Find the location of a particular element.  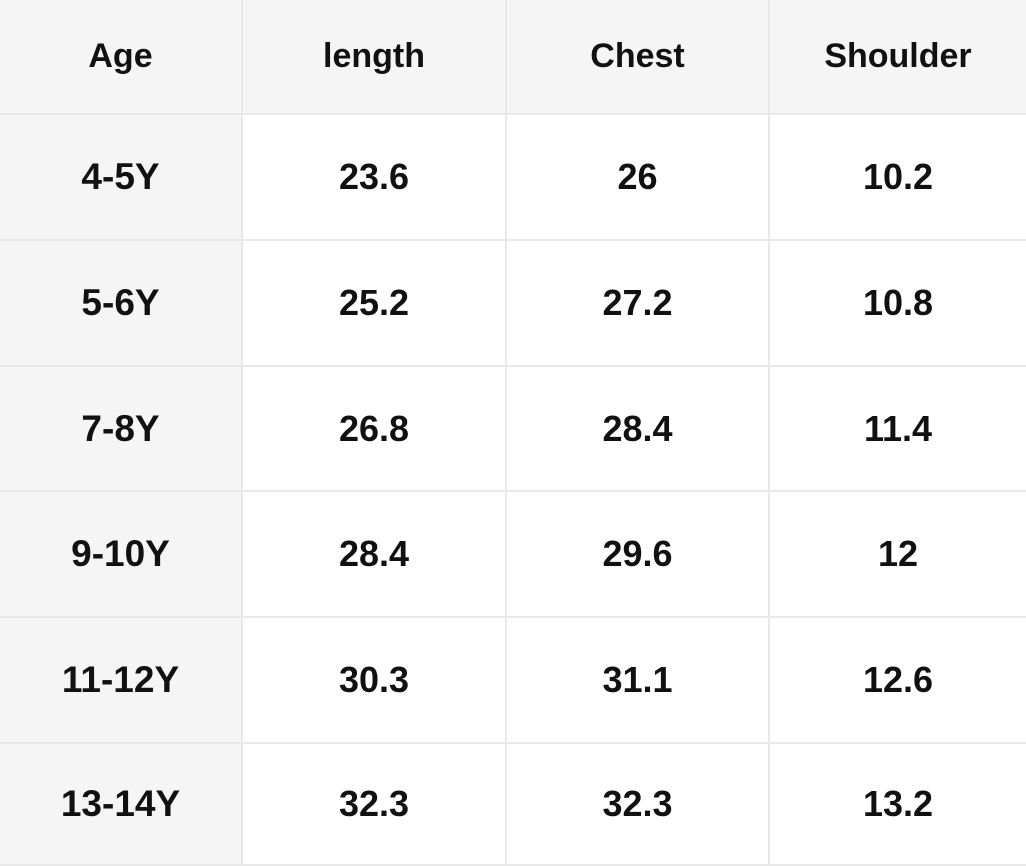

row-label: 11-12Y is located at coordinates (121, 681).